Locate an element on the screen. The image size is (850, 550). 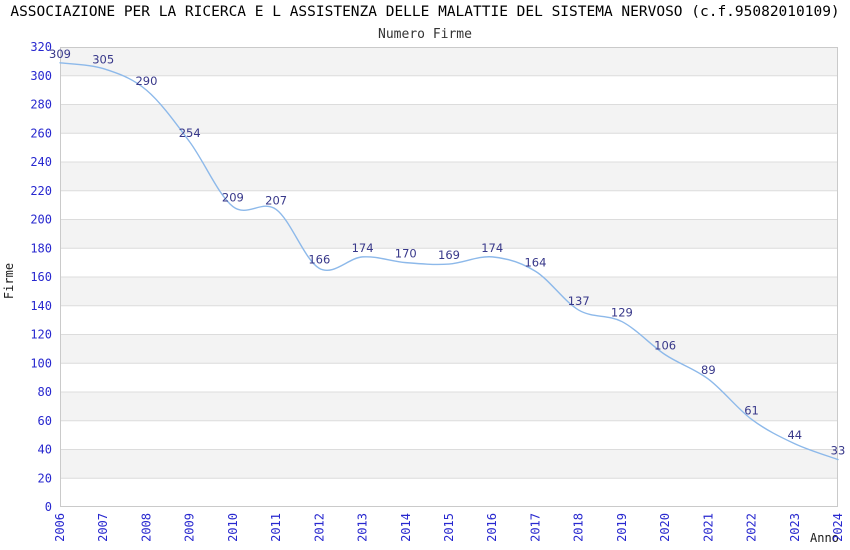
data-point-label: 209 is located at coordinates (233, 198).